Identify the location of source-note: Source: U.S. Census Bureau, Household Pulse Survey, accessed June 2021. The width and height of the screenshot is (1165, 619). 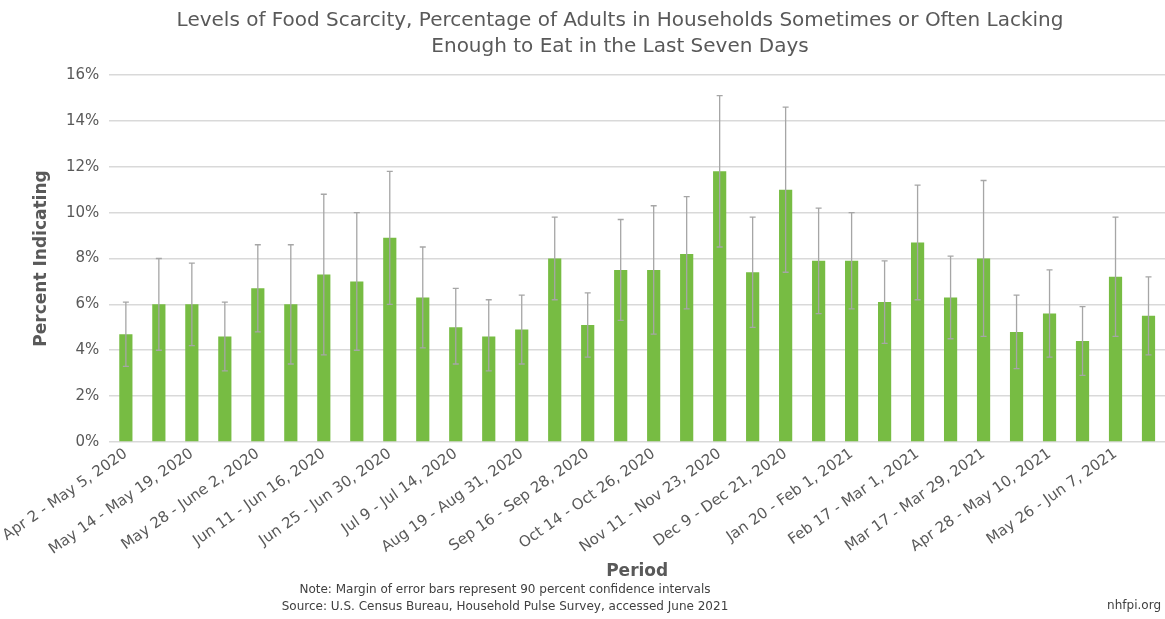
(505, 606).